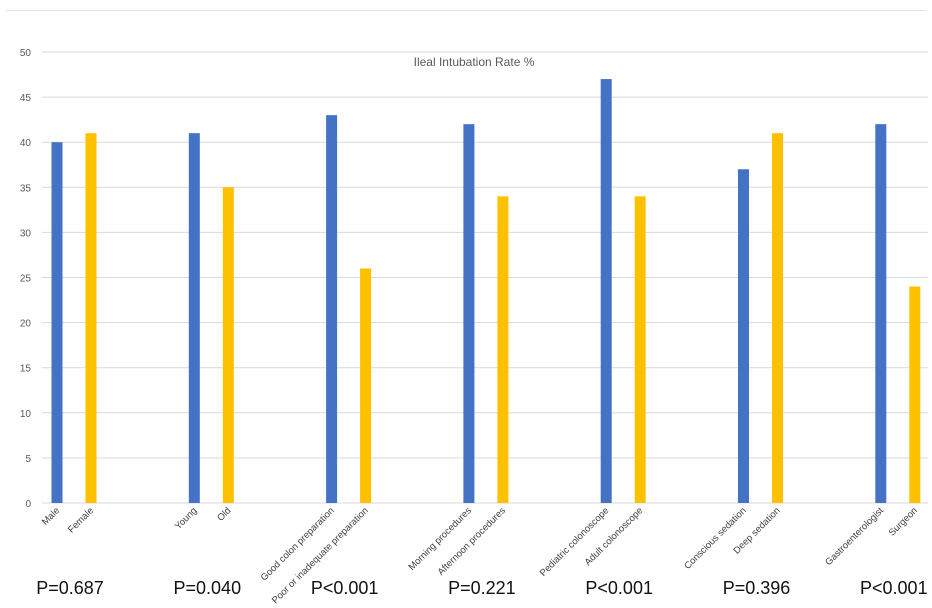  Describe the element at coordinates (26, 233) in the screenshot. I see `y-tick-label: 30` at that location.